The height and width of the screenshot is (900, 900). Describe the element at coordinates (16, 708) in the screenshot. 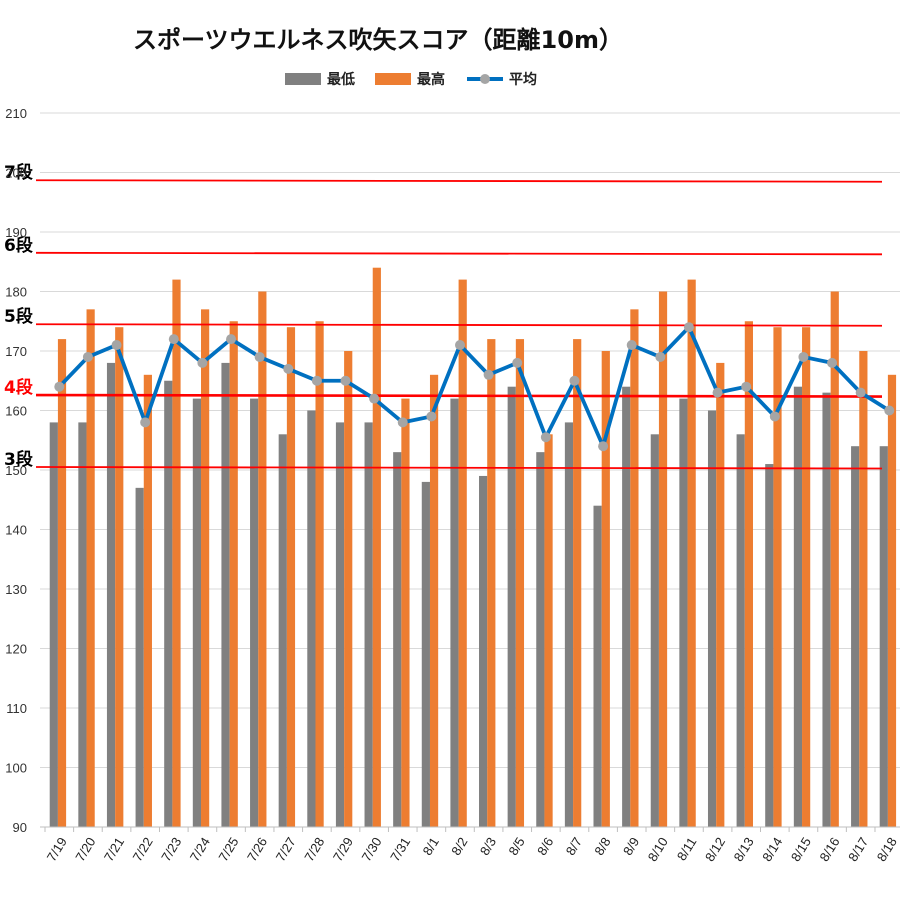

I see `y-tick-label: 110` at that location.